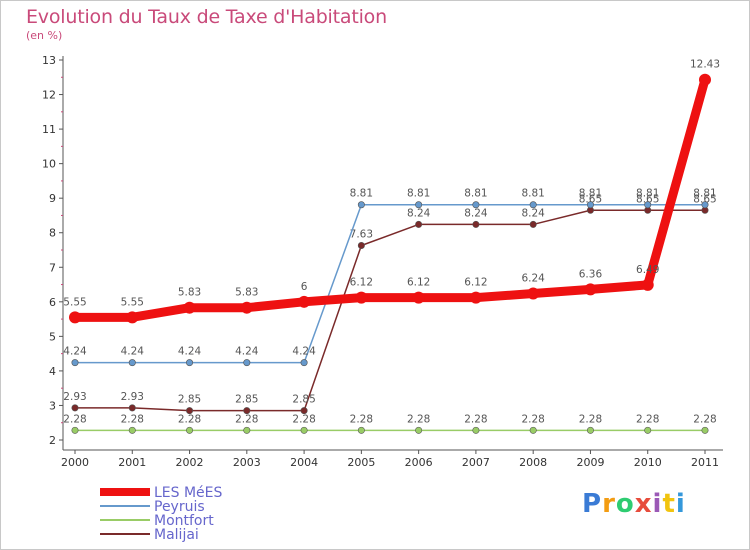 The image size is (750, 550). What do you see at coordinates (476, 462) in the screenshot?
I see `x-tick-label: 2007` at bounding box center [476, 462].